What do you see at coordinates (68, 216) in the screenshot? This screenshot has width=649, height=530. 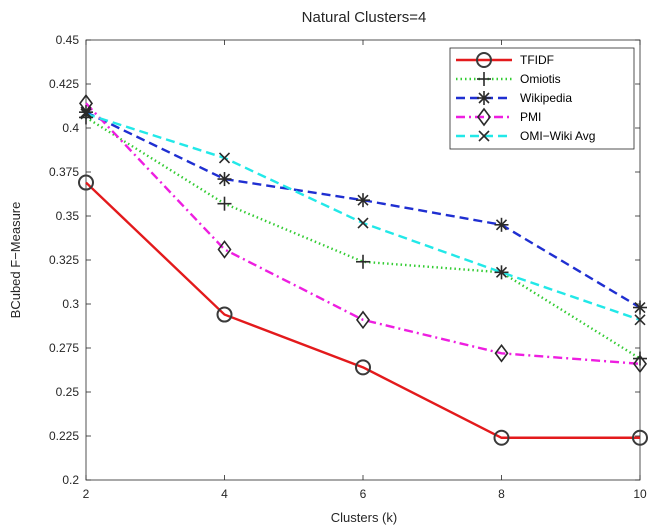 I see `y-tick-label: 0.35` at bounding box center [68, 216].